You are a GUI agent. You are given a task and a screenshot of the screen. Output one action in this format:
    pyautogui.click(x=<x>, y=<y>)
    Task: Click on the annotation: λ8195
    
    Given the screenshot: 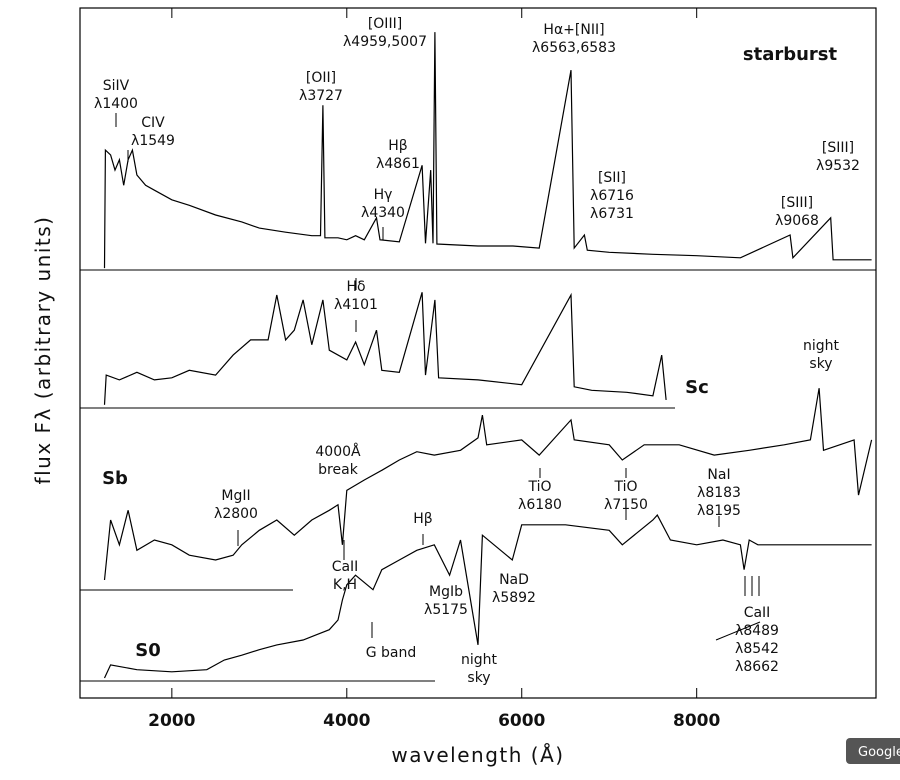 What is the action you would take?
    pyautogui.click(x=719, y=511)
    